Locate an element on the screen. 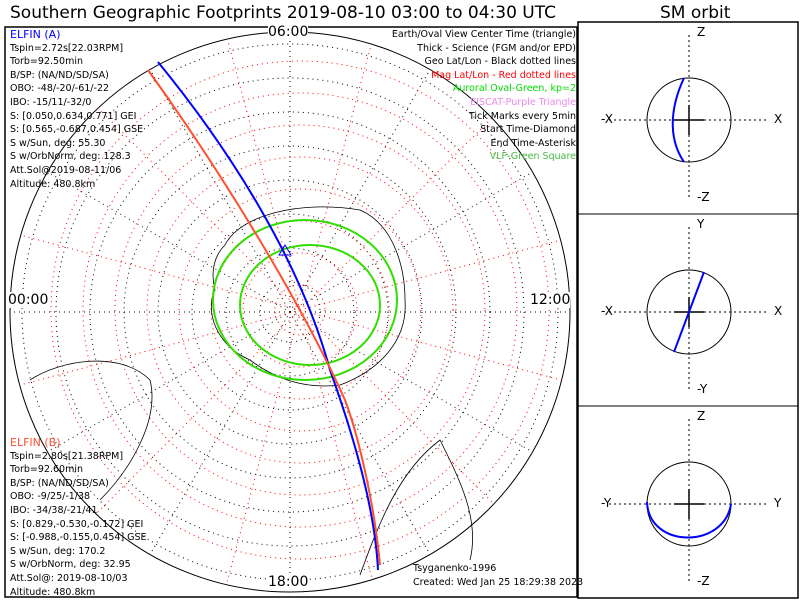  time-label-bottom: 18:00 is located at coordinates (288, 582).